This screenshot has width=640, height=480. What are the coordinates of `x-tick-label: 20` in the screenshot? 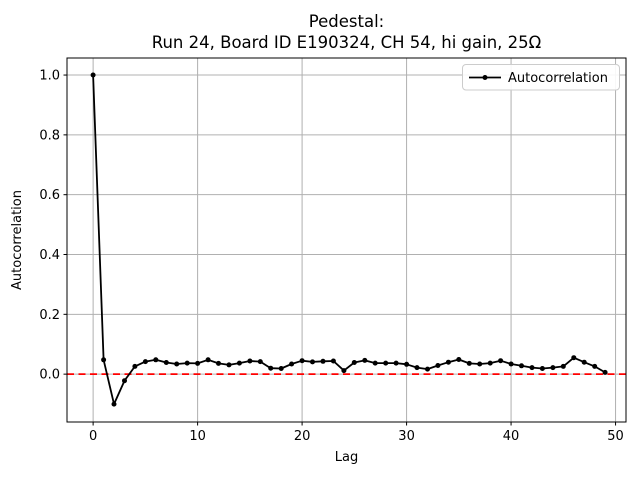 It's located at (302, 436).